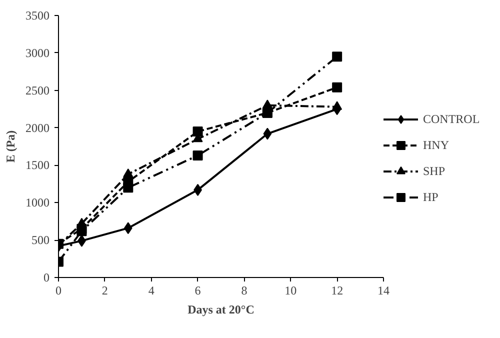 The height and width of the screenshot is (338, 500). What do you see at coordinates (47, 277) in the screenshot?
I see `y-tick-label: 0` at bounding box center [47, 277].